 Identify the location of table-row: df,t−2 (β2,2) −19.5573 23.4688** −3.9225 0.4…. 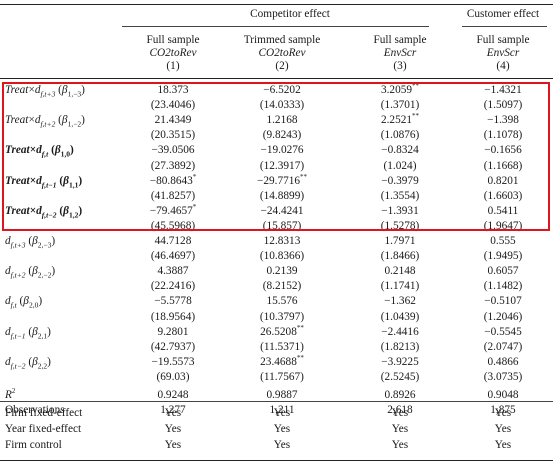
(276, 361).